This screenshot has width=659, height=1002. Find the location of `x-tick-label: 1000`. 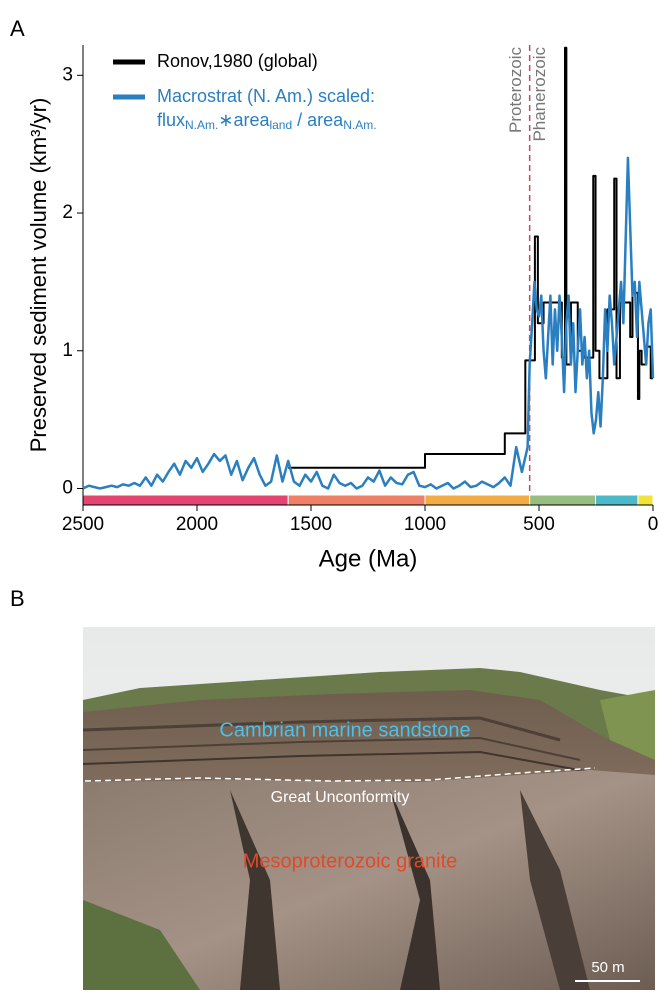

x-tick-label: 1000 is located at coordinates (425, 524).